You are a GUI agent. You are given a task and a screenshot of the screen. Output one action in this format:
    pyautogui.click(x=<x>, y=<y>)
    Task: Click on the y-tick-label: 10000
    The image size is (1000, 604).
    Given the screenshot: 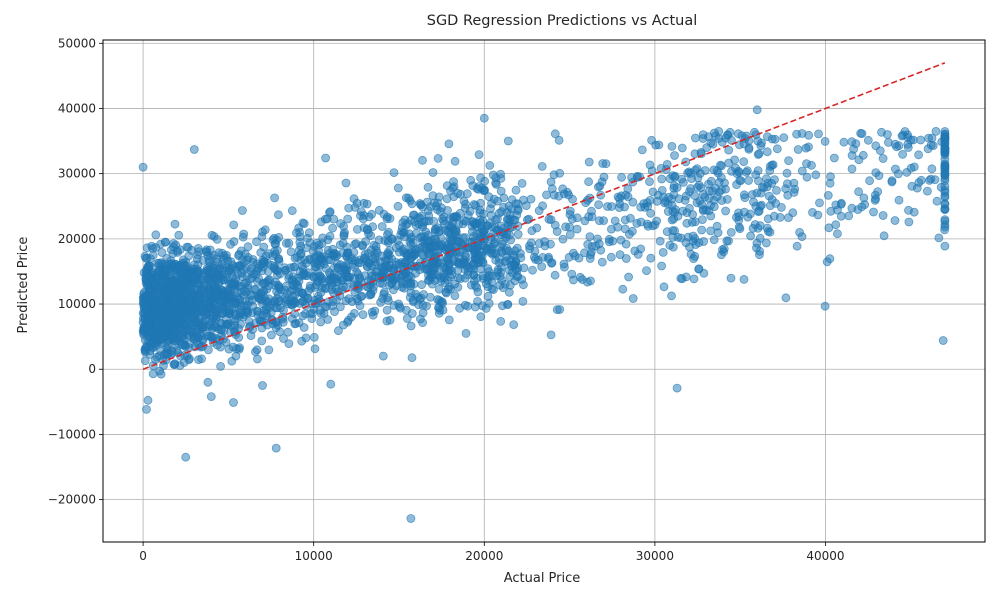 What is the action you would take?
    pyautogui.click(x=77, y=304)
    